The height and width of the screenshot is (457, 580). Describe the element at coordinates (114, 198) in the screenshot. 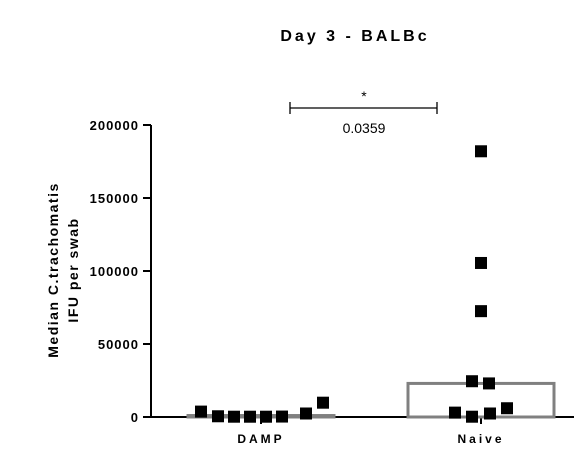

I see `y-tick-label: 150000` at that location.